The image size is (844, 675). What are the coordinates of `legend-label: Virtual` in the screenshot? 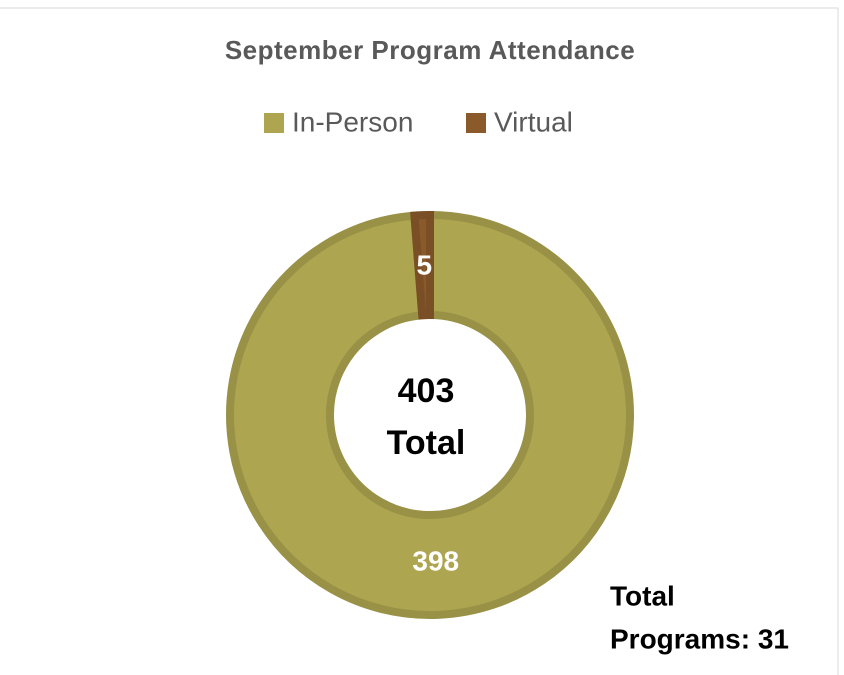 It's located at (533, 121).